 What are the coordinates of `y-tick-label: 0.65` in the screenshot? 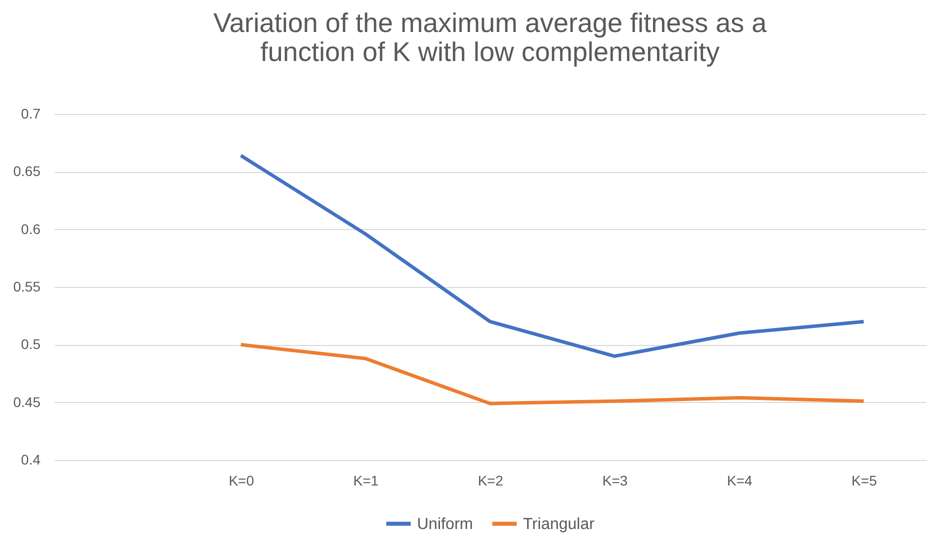 It's located at (27, 171).